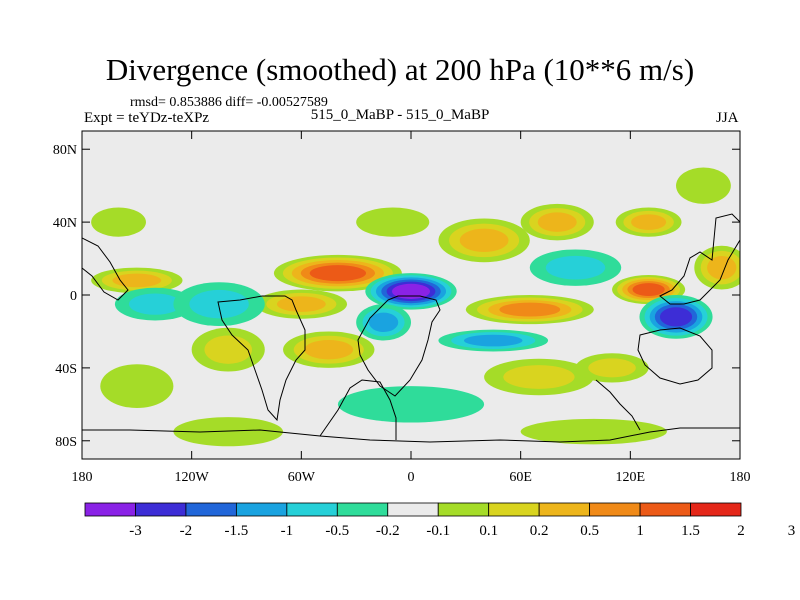  Describe the element at coordinates (186, 531) in the screenshot. I see `colorbar-label: -2` at that location.